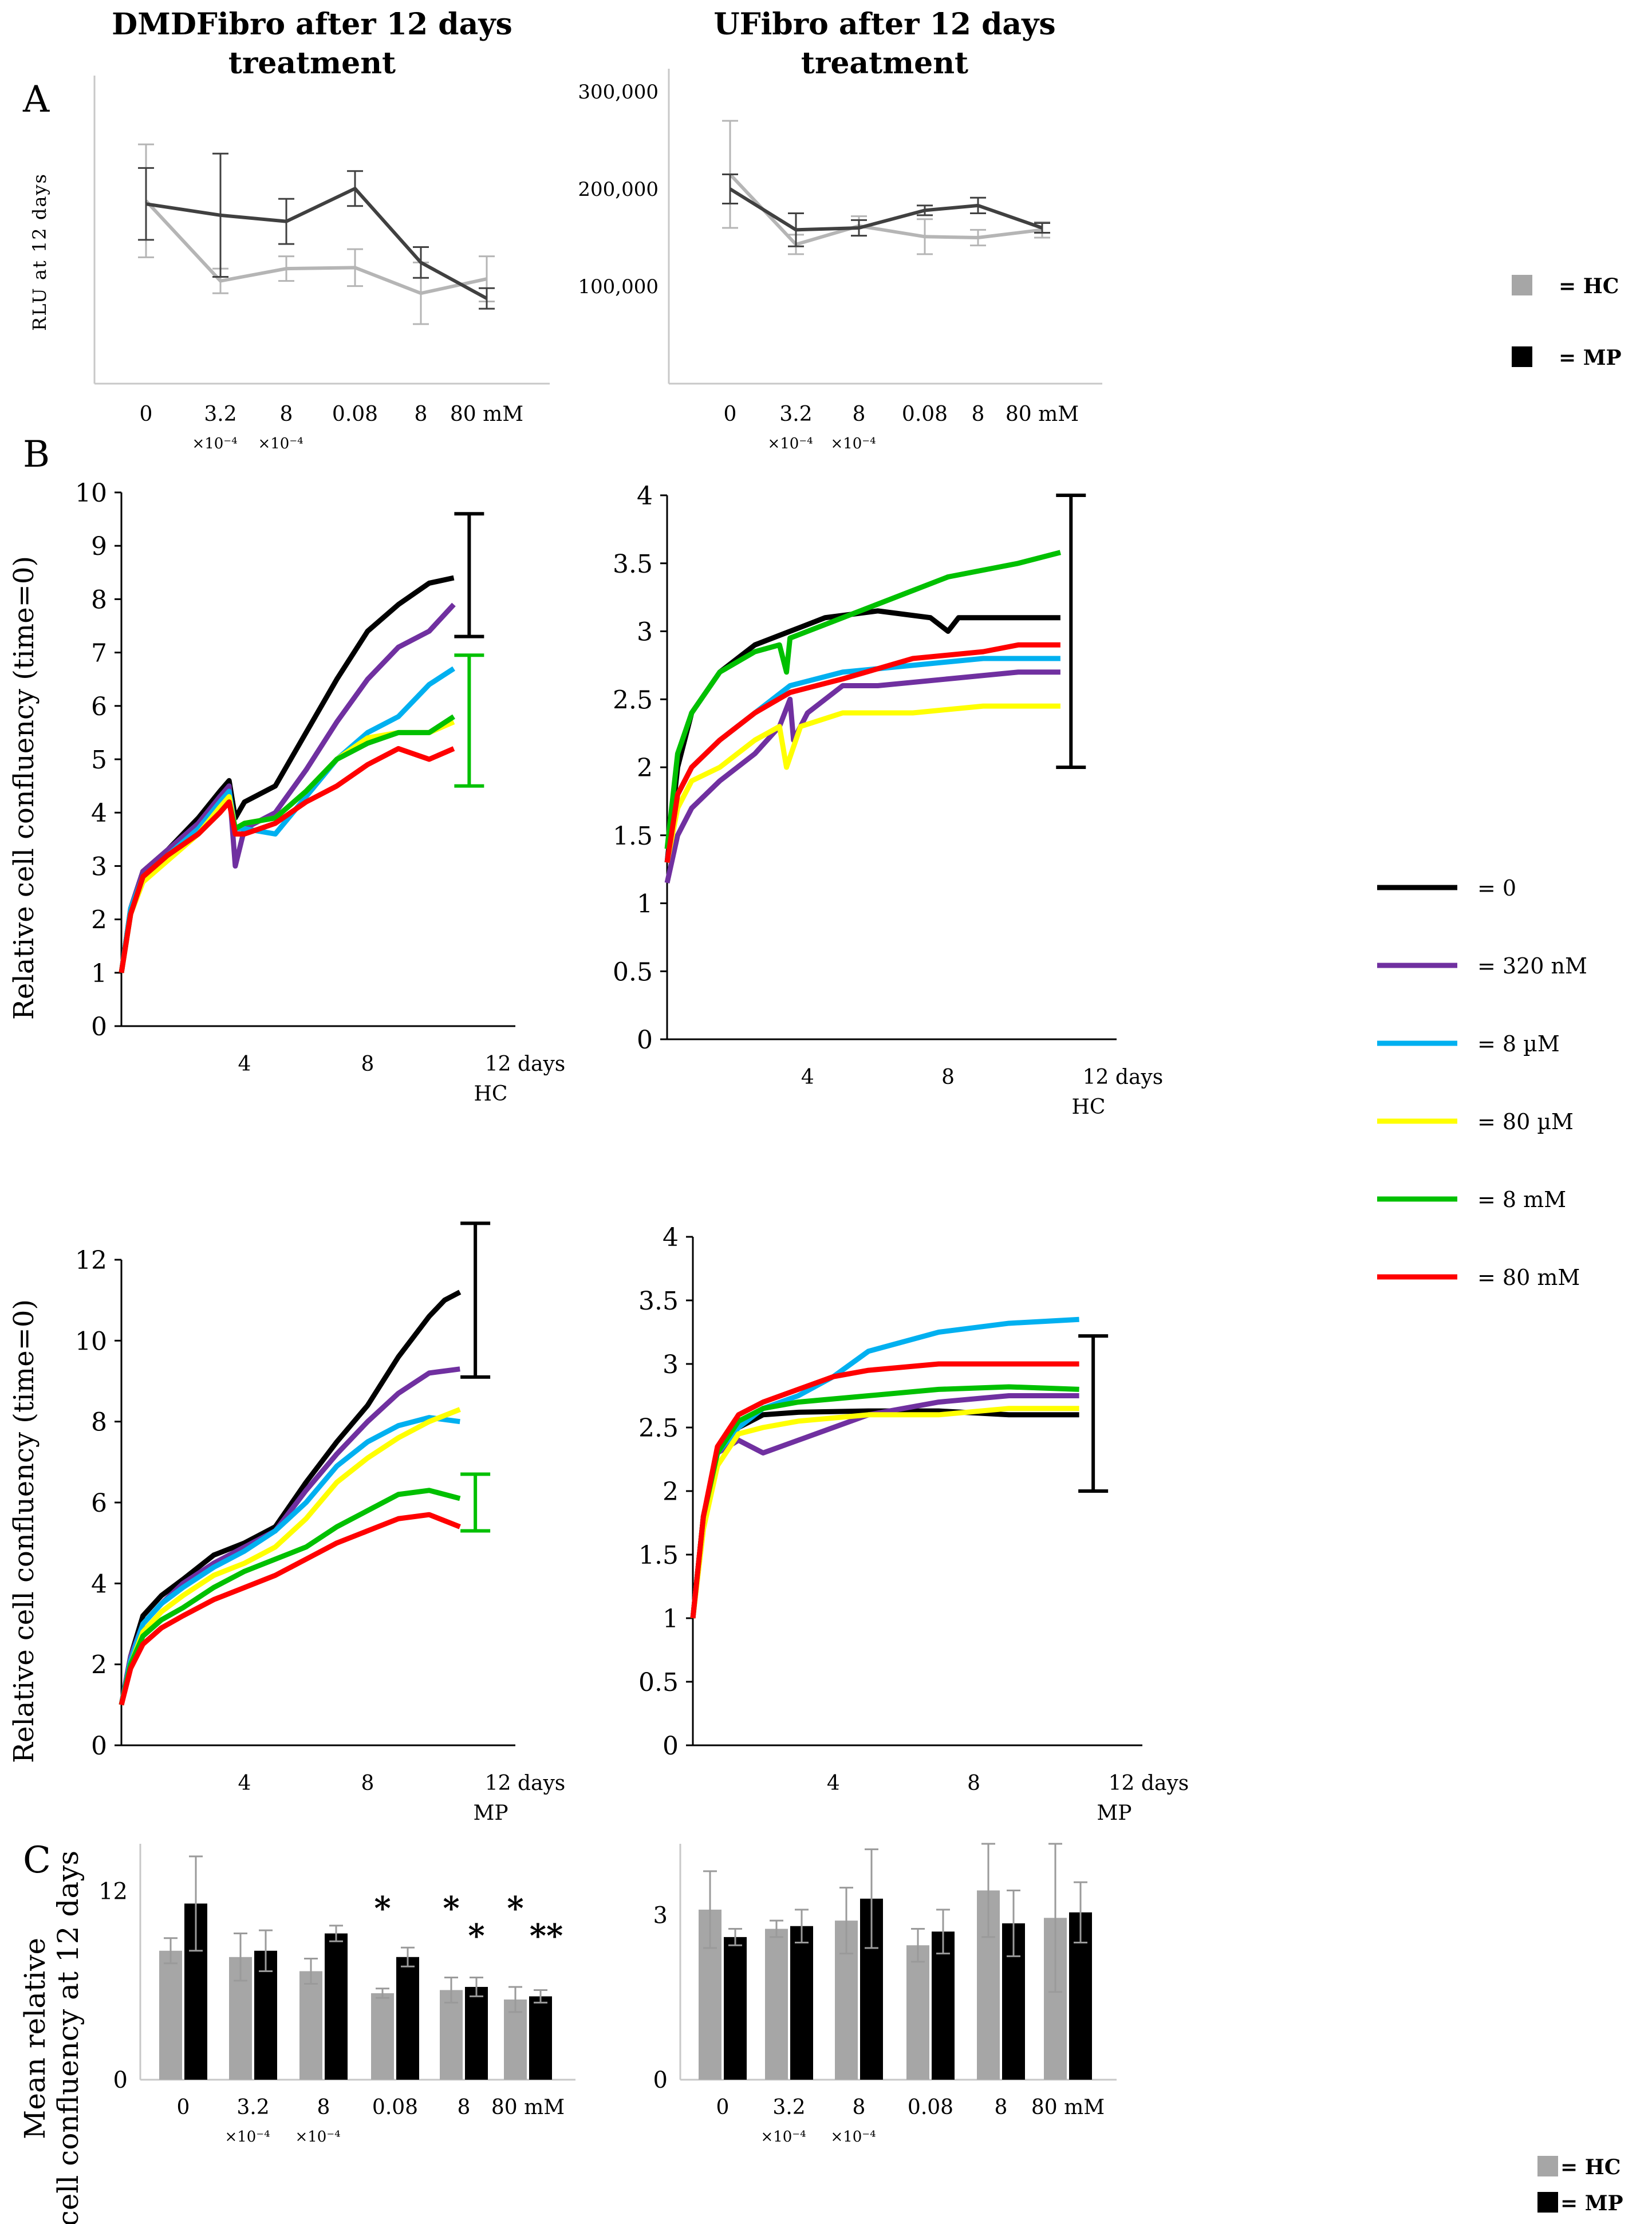 This screenshot has height=2224, width=1652. What do you see at coordinates (99, 1422) in the screenshot?
I see `y-tick-label: 8` at bounding box center [99, 1422].